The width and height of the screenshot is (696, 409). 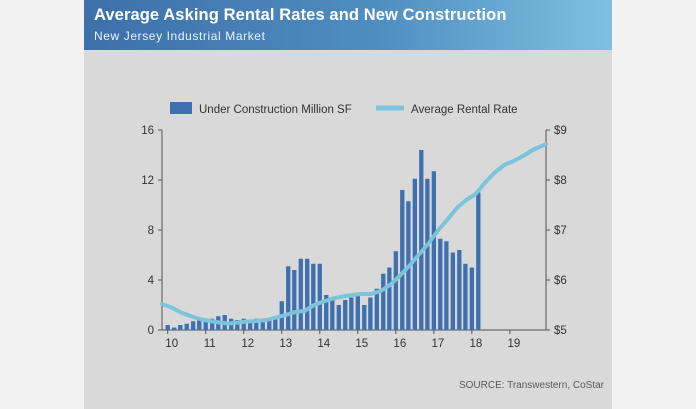 I want to click on y-right-tick-label: $7, so click(x=560, y=231).